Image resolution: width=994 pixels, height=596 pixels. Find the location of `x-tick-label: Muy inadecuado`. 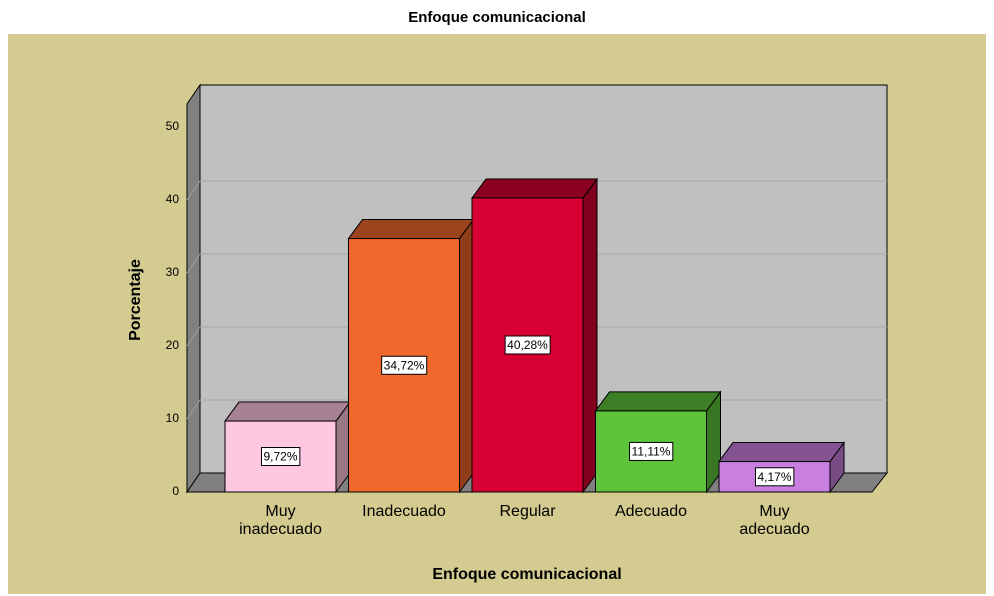

x-tick-label: Muy inadecuado is located at coordinates (280, 520).